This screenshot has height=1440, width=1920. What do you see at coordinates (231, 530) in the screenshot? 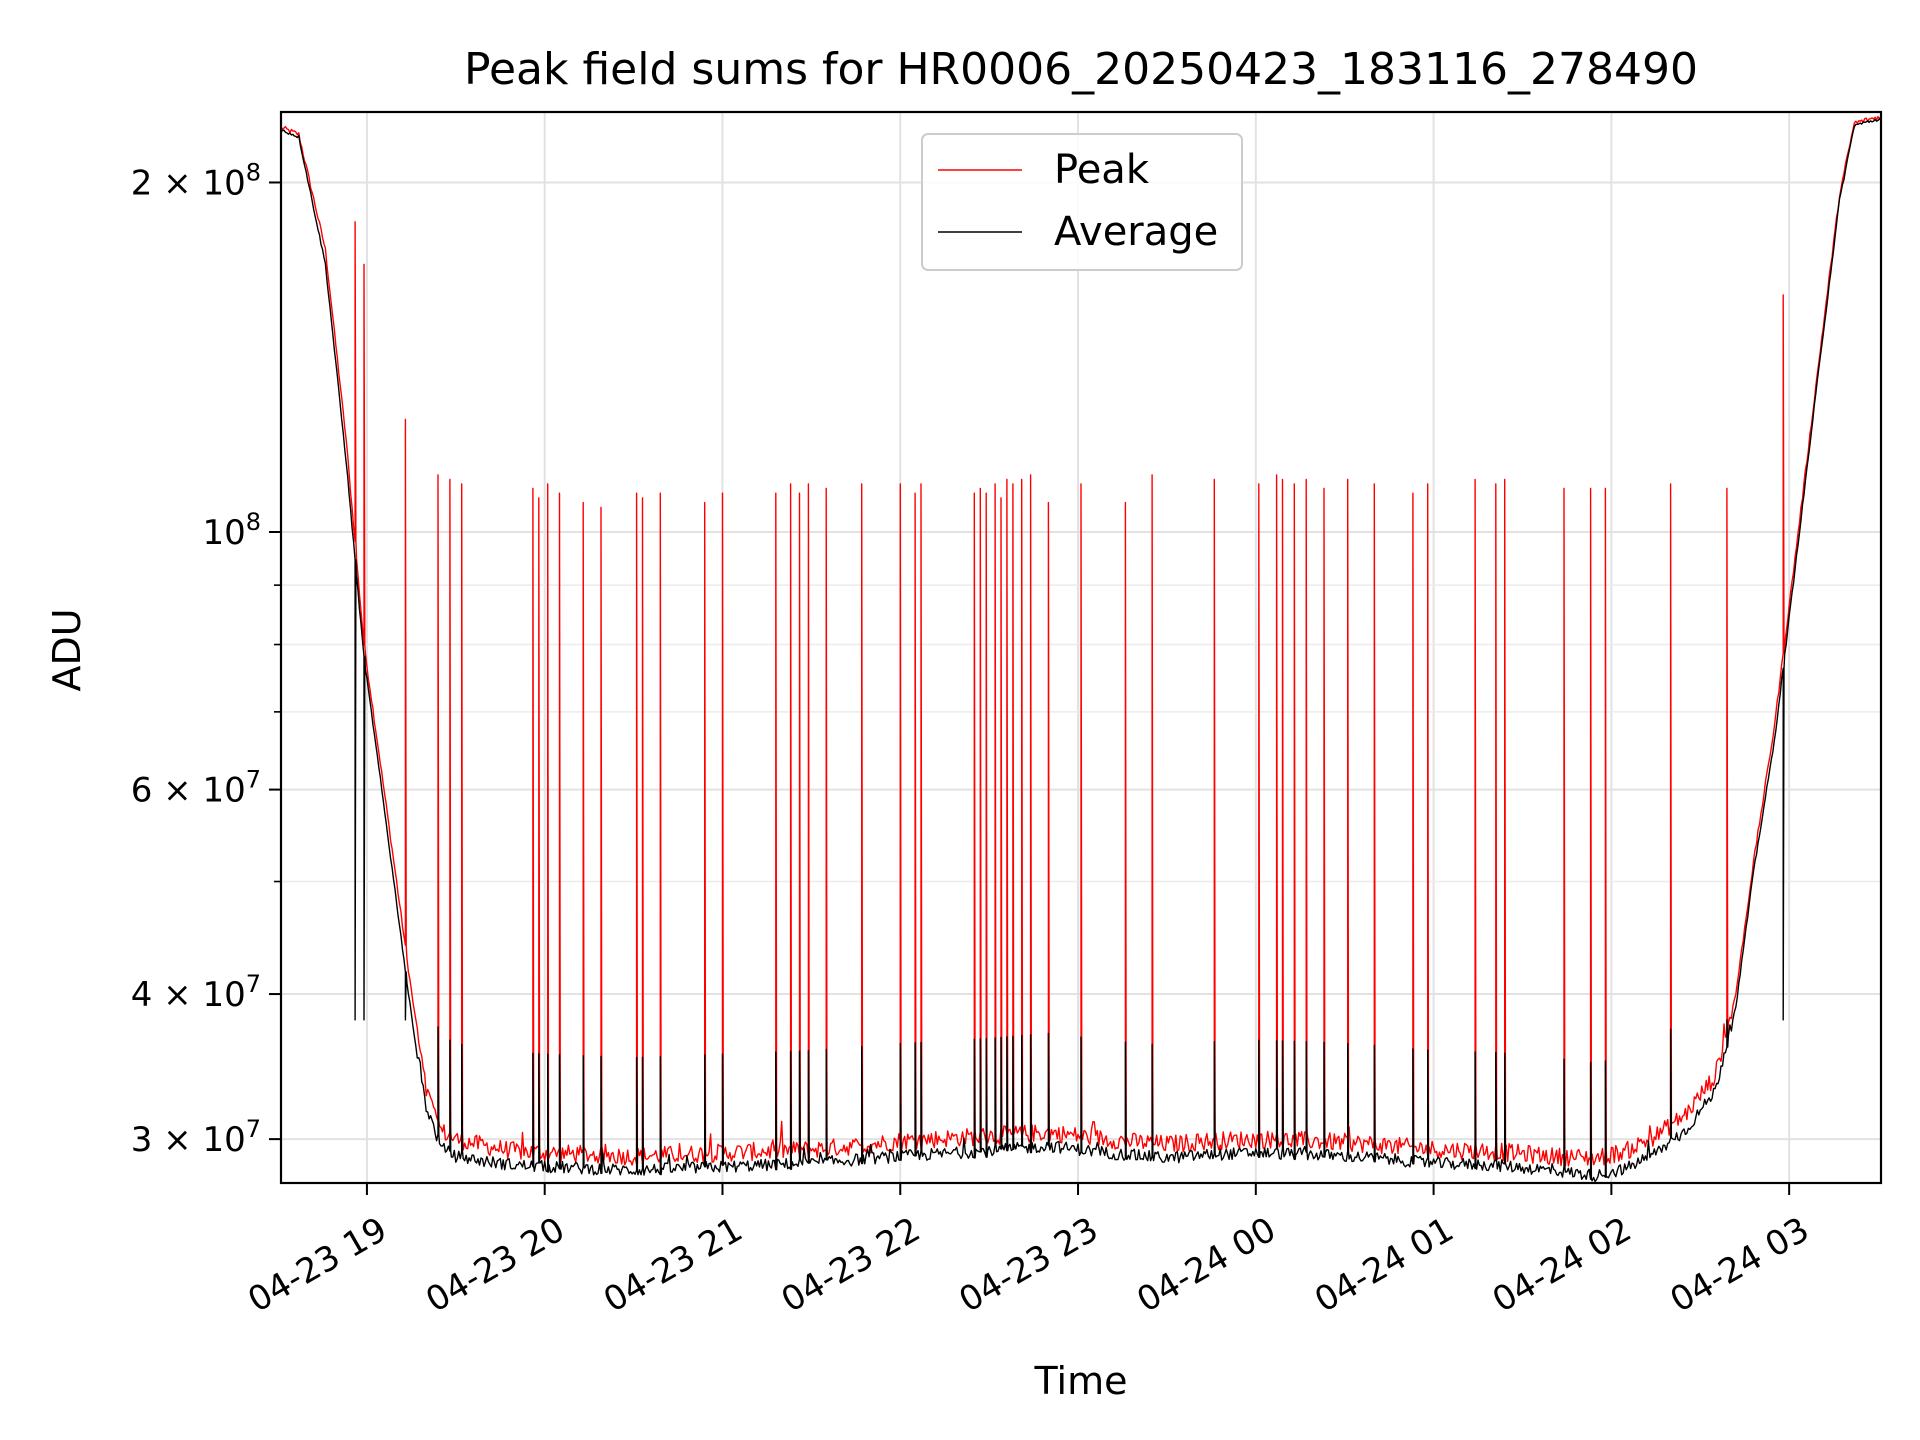
I see `y-tick-label: 108` at bounding box center [231, 530].